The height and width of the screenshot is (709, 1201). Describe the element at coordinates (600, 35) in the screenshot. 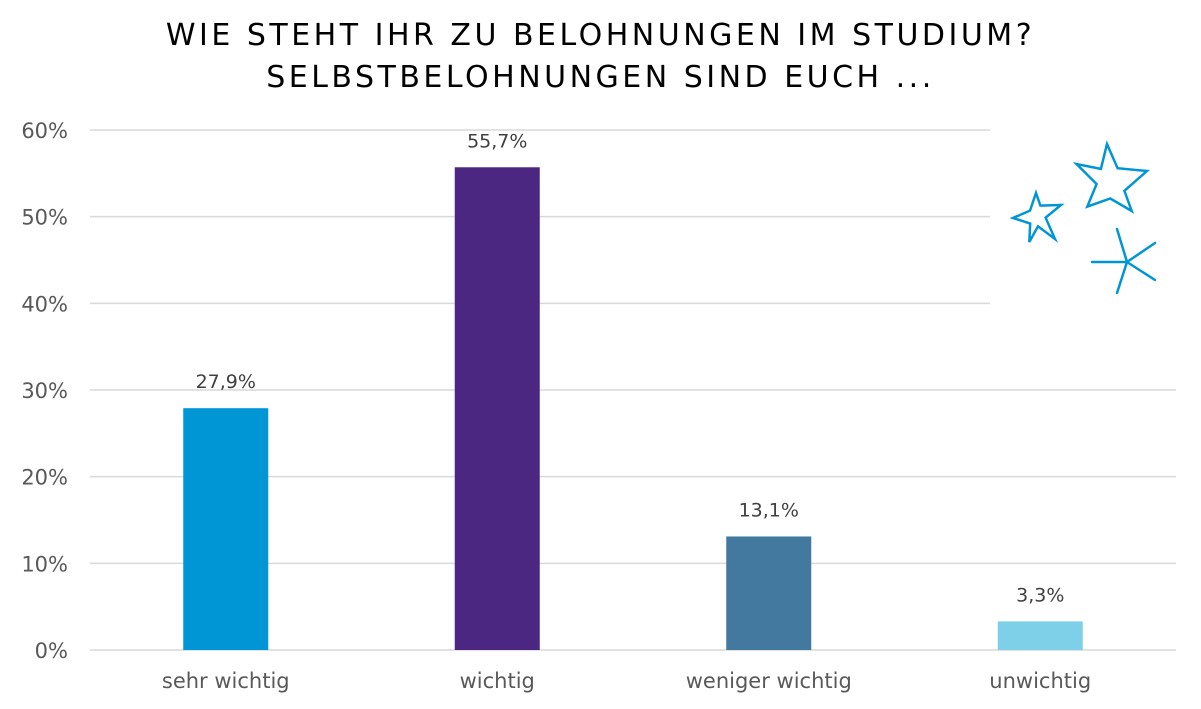

I see `chart-title: WIE STEHT IHR ZU BELOHNUNGEN IM STUDIUM?` at that location.